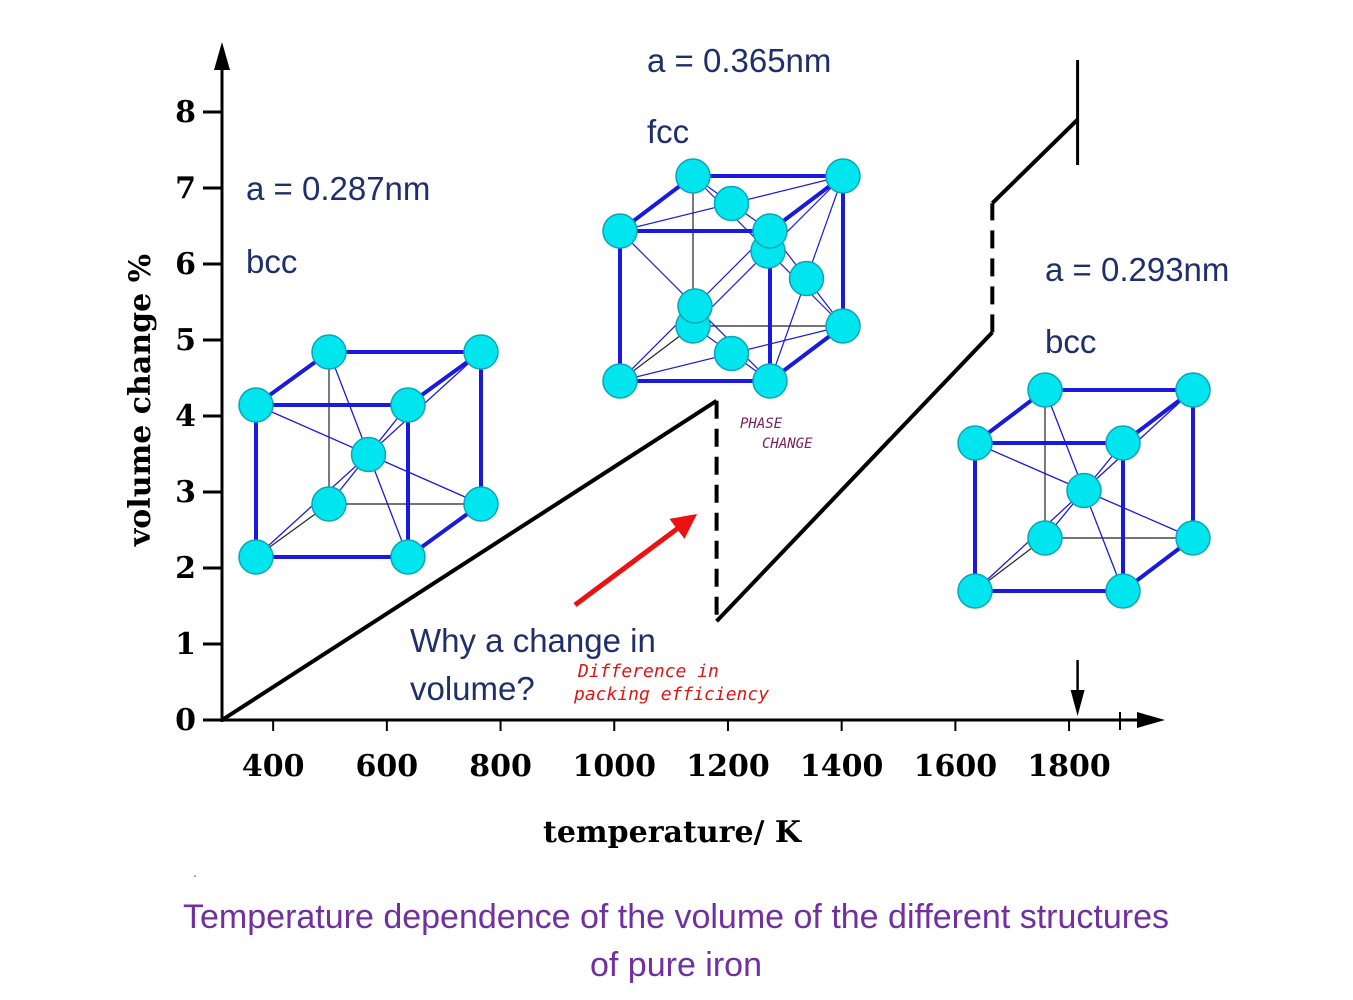 This screenshot has height=1000, width=1353. I want to click on phase-change-note-line2: CHANGE, so click(787, 444).